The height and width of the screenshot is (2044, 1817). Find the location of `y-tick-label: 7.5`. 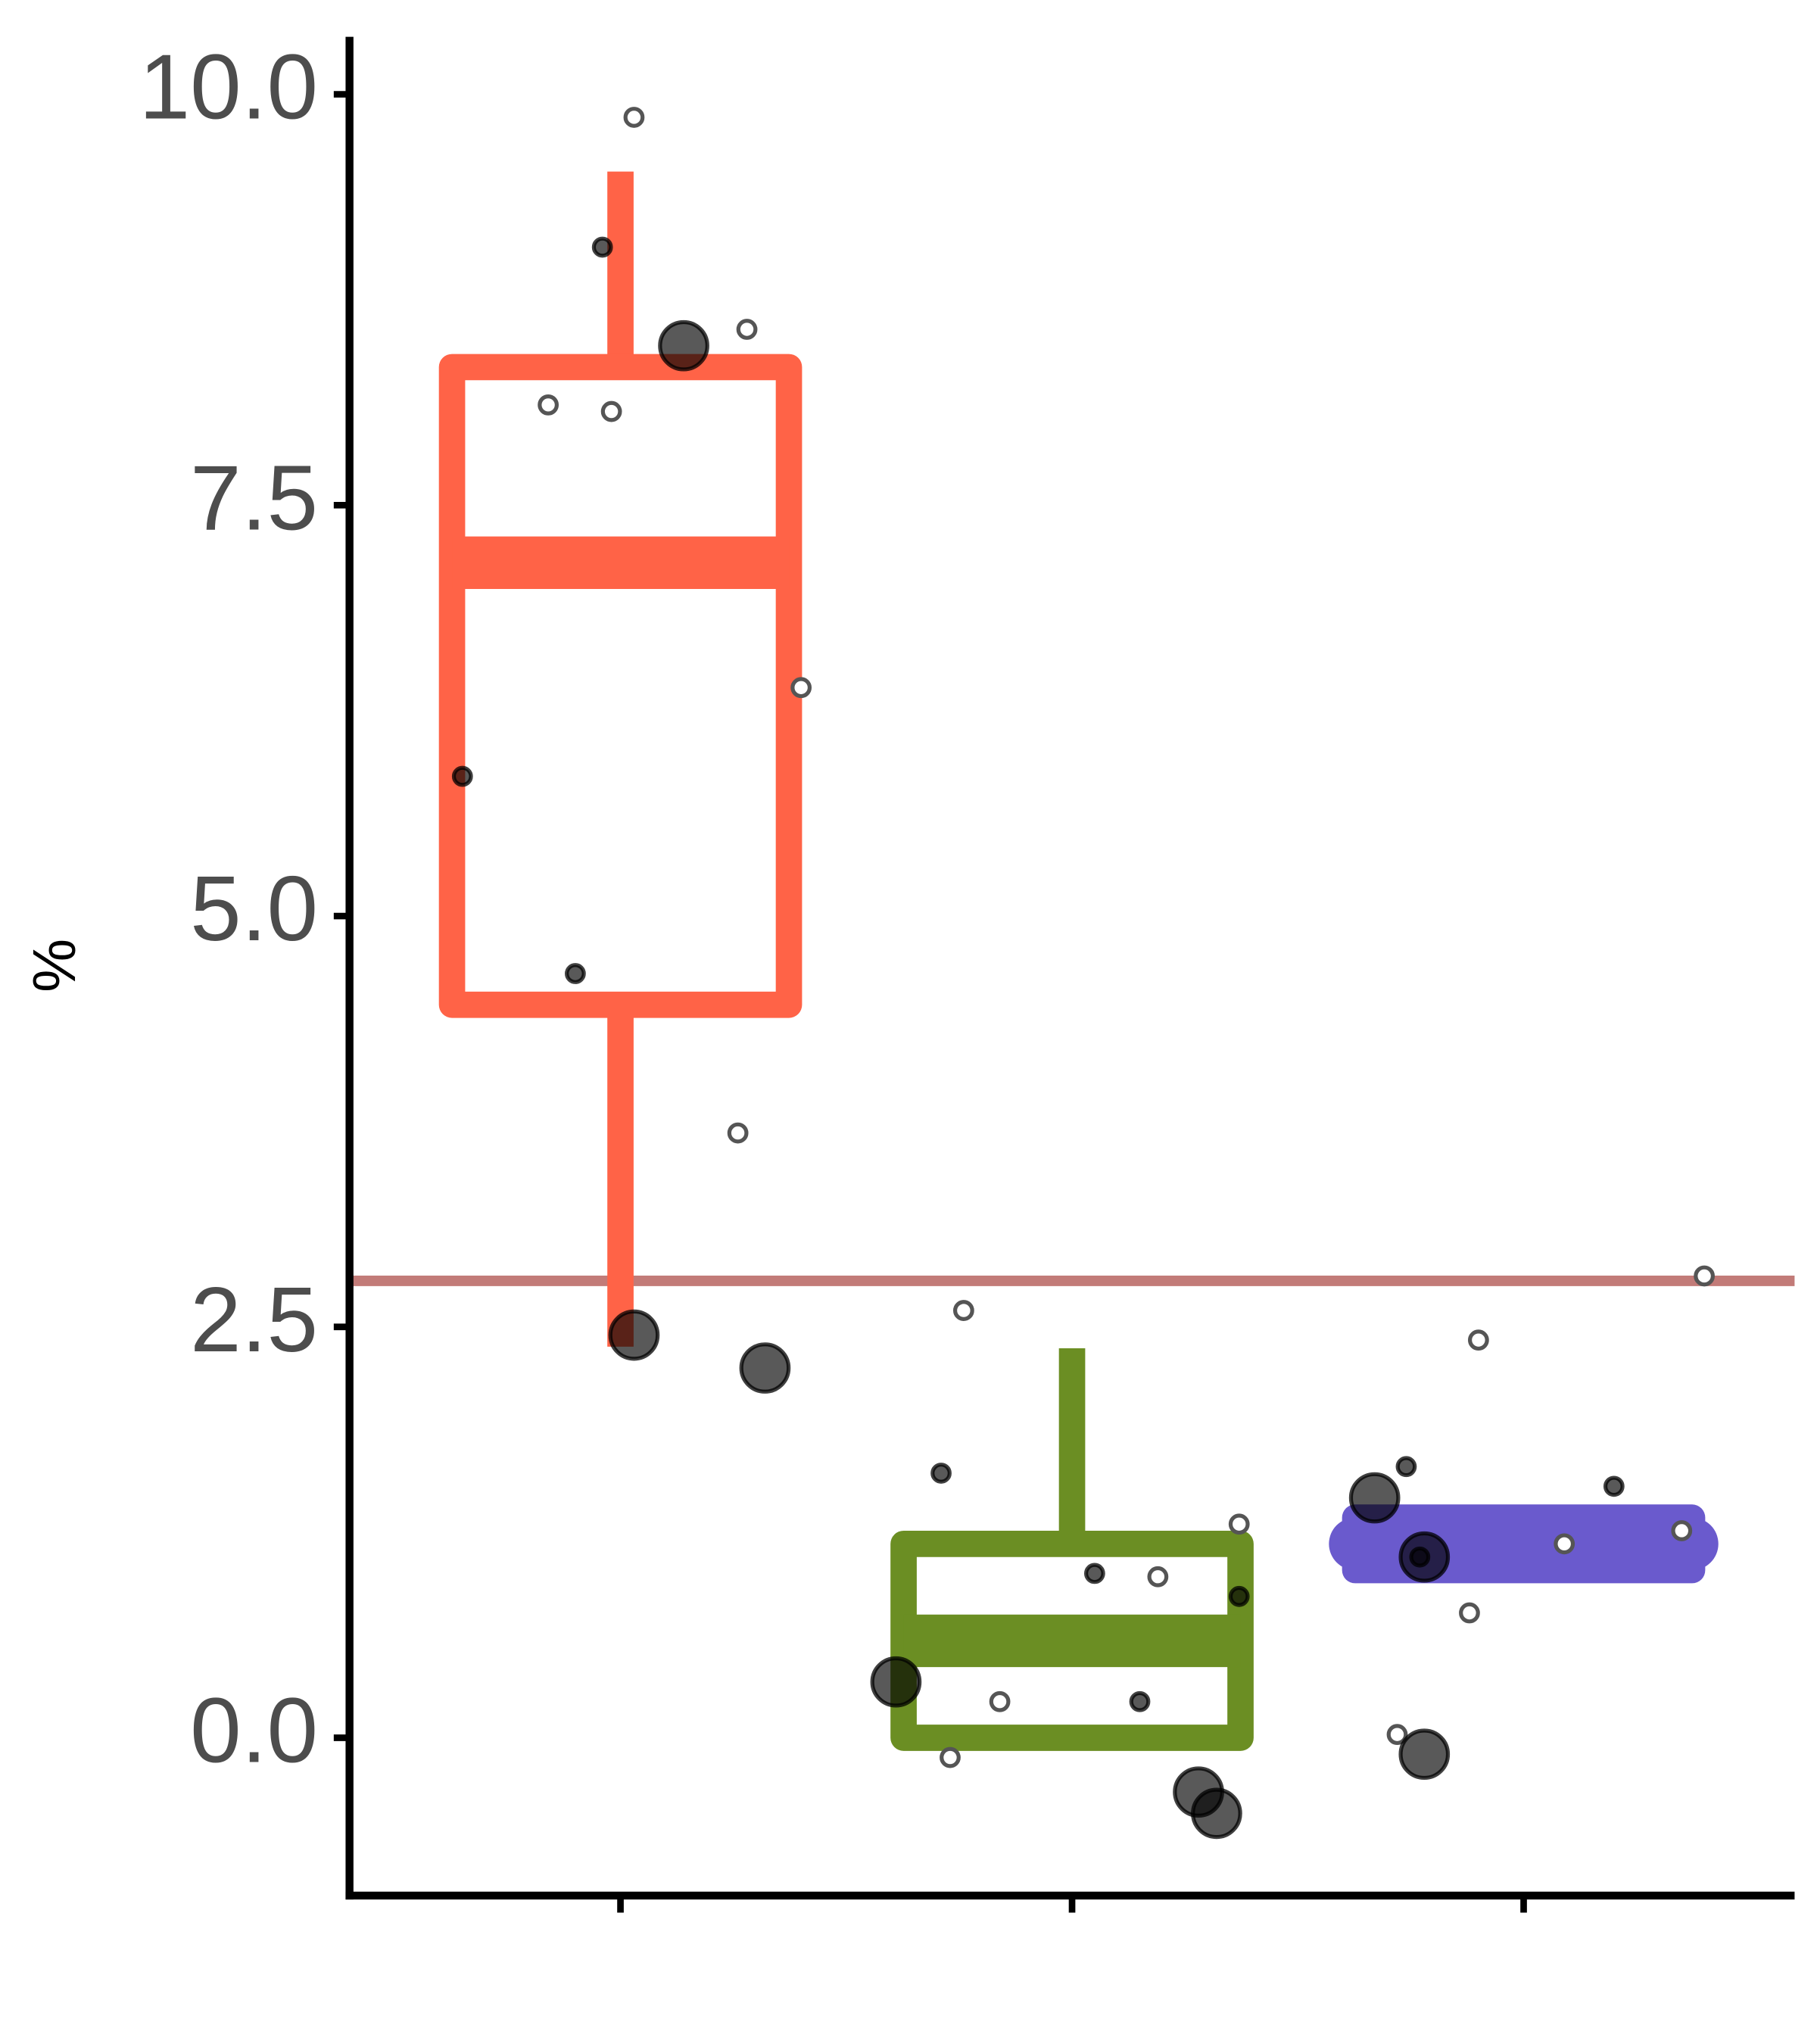

y-tick-label: 7.5 is located at coordinates (254, 497).